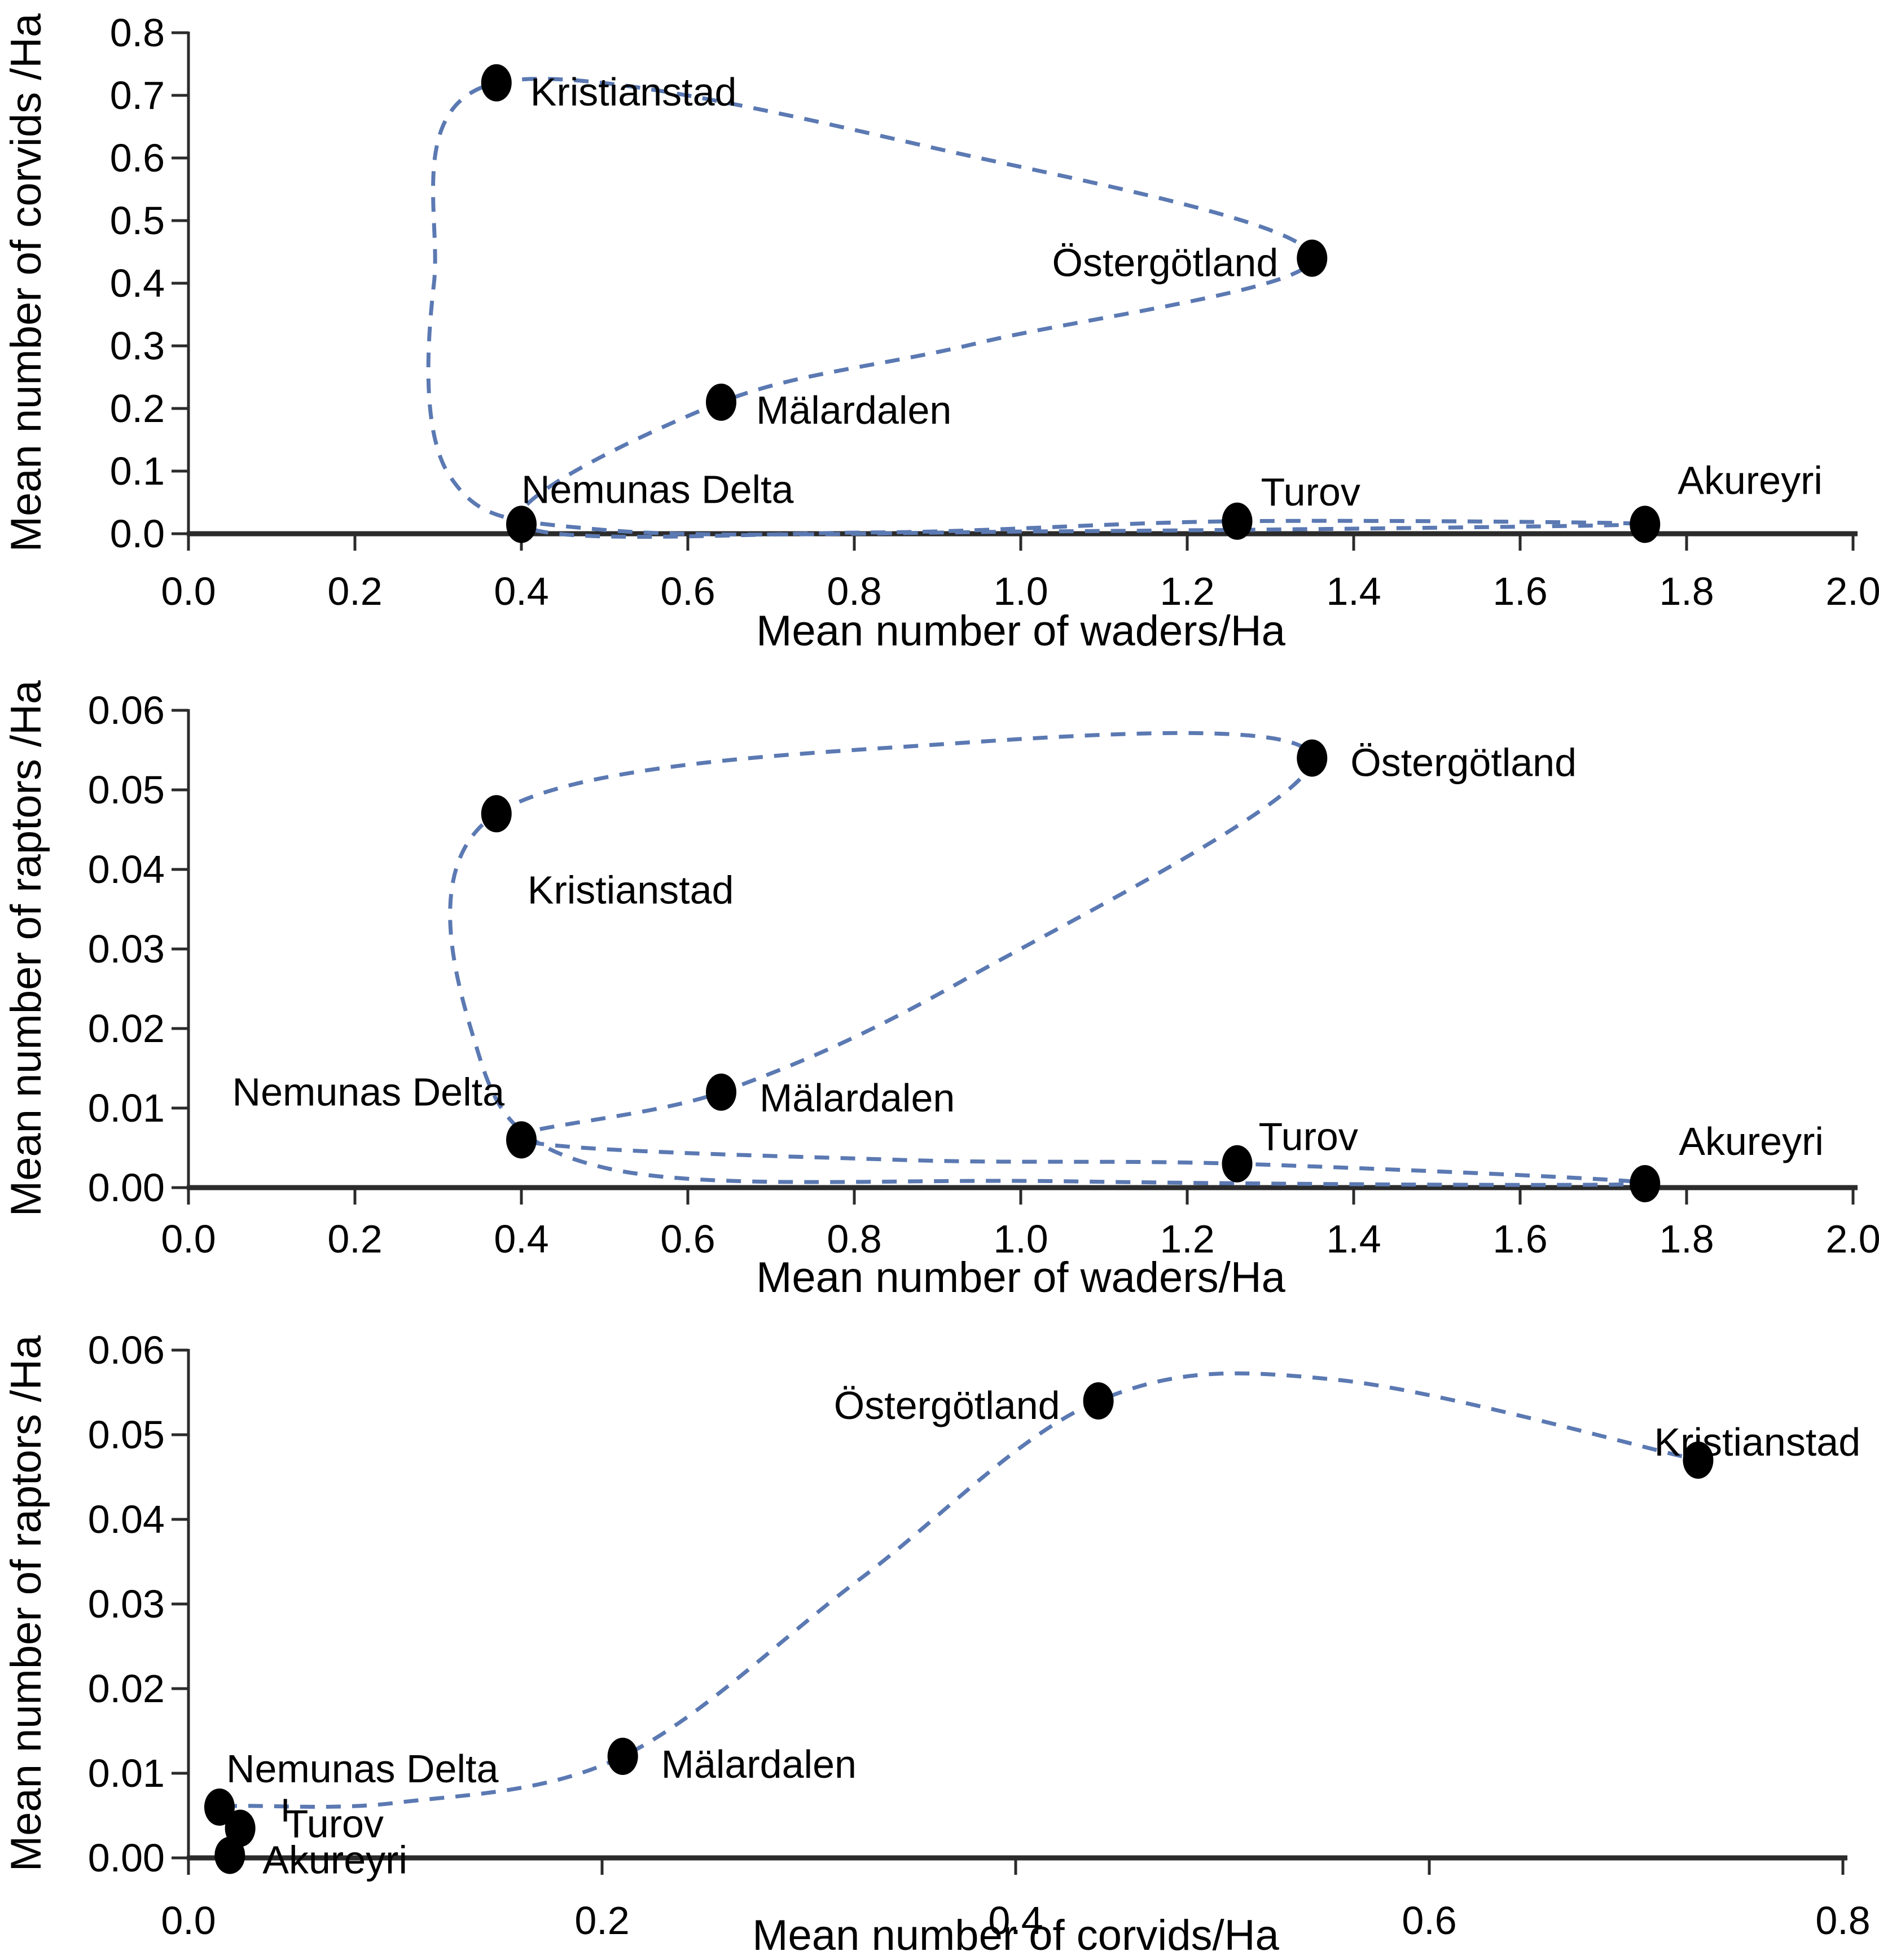  I want to click on y-axis-title: Mean number of corvids /Ha, so click(26, 282).